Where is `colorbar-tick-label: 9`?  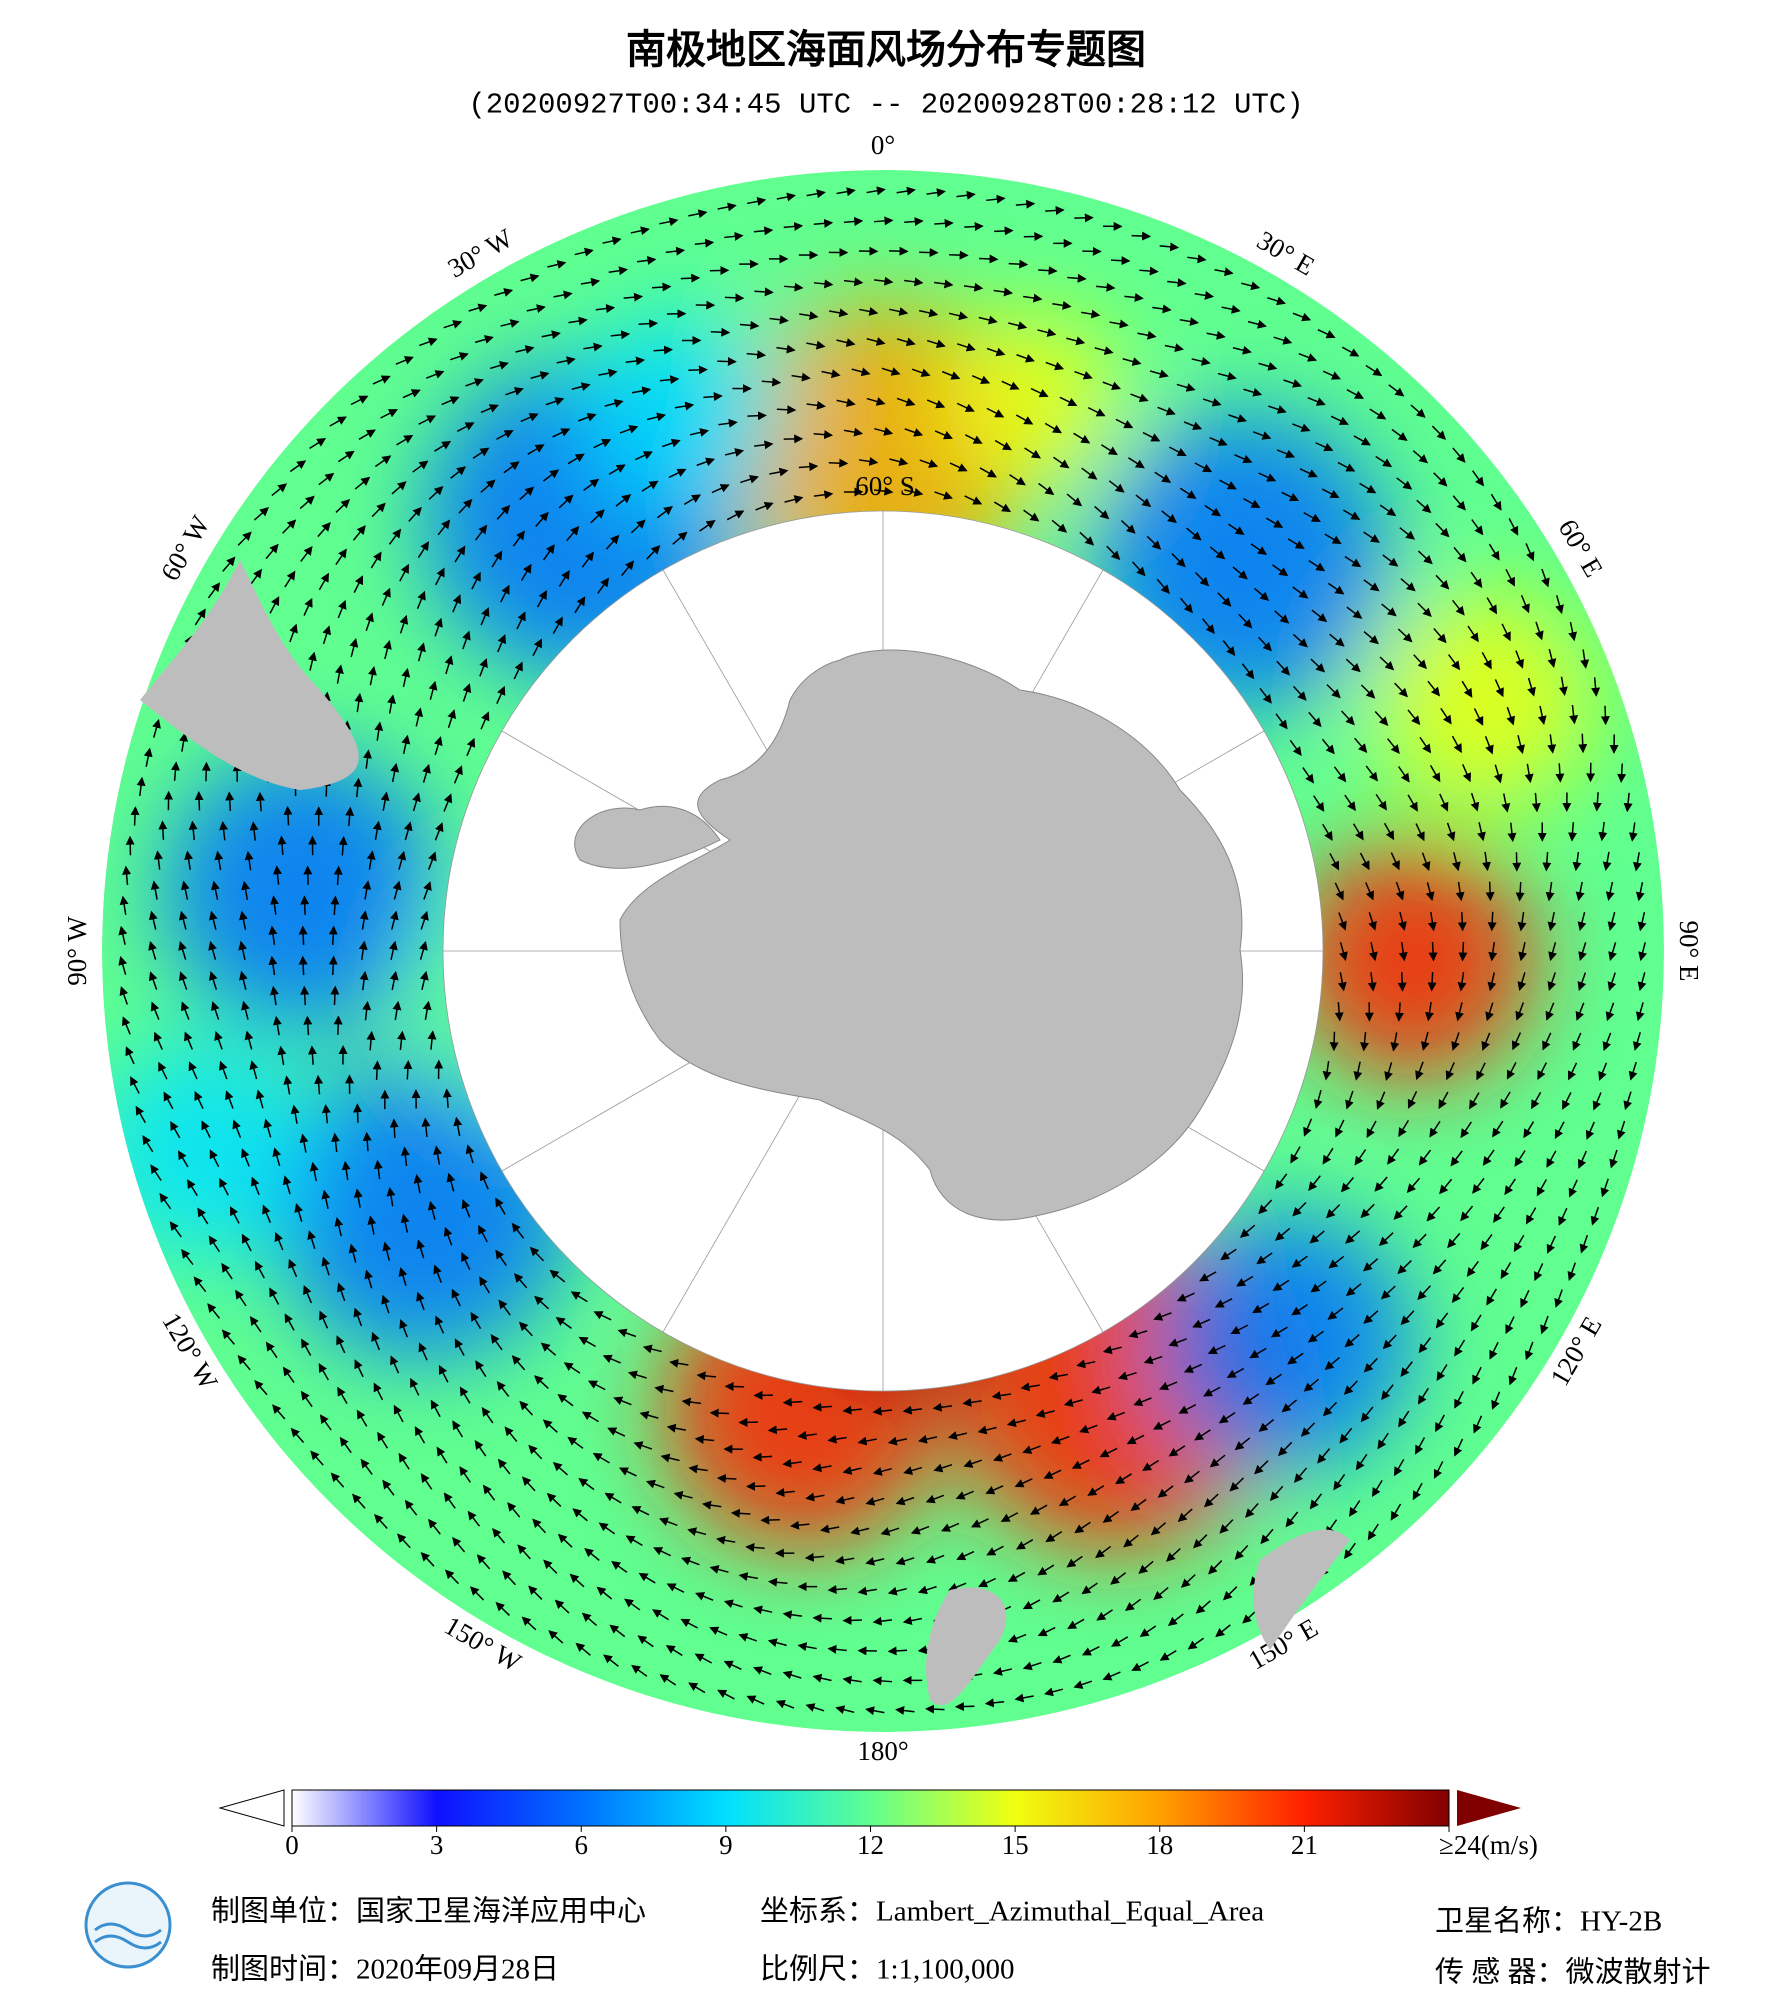
colorbar-tick-label: 9 is located at coordinates (726, 1845).